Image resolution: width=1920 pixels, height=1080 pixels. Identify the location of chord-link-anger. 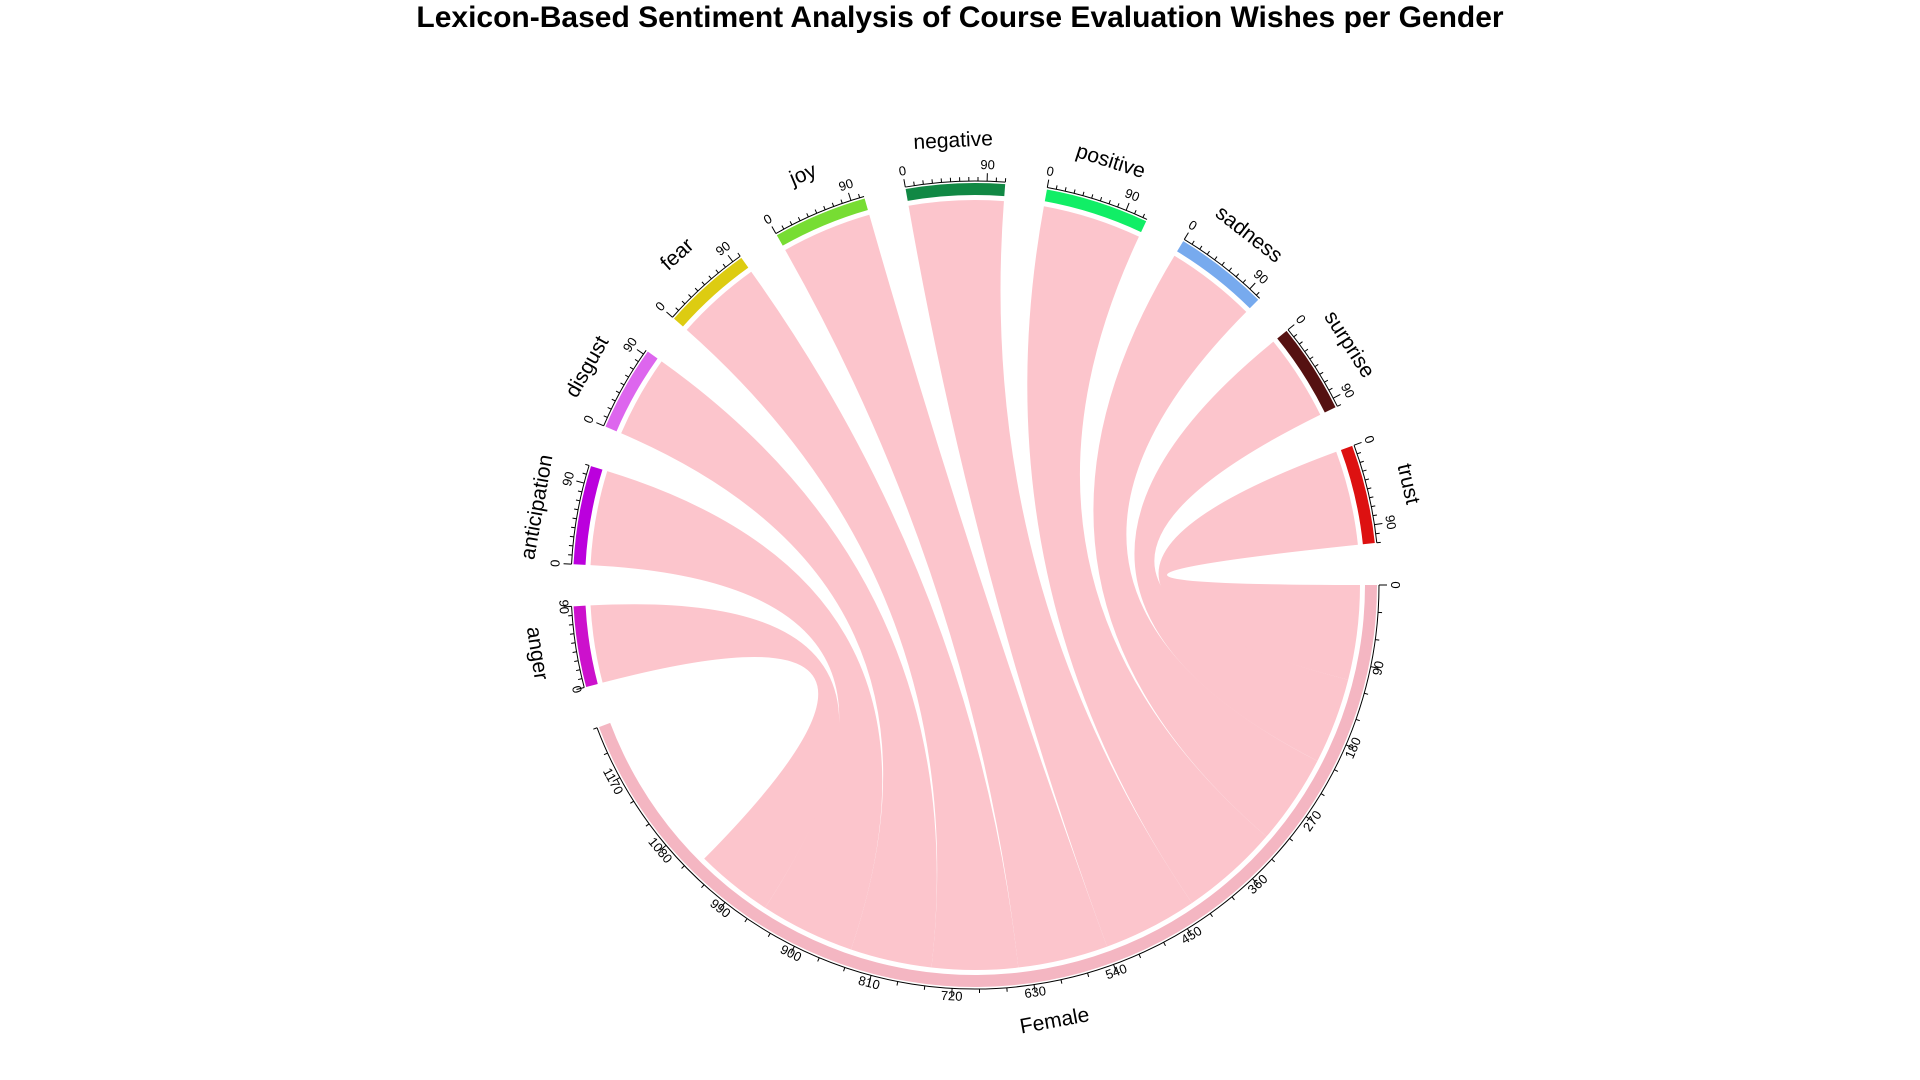
(715, 756).